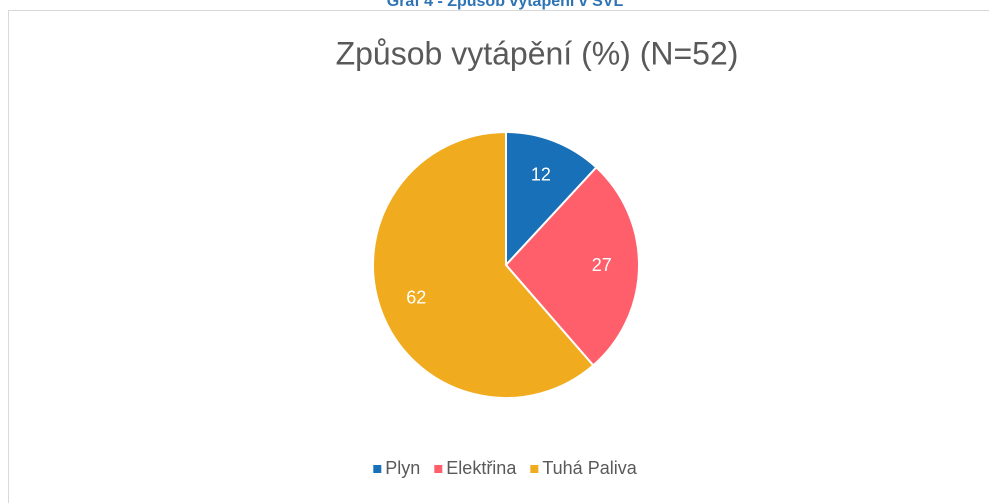  Describe the element at coordinates (589, 468) in the screenshot. I see `legend-label: Tuhá Paliva` at that location.